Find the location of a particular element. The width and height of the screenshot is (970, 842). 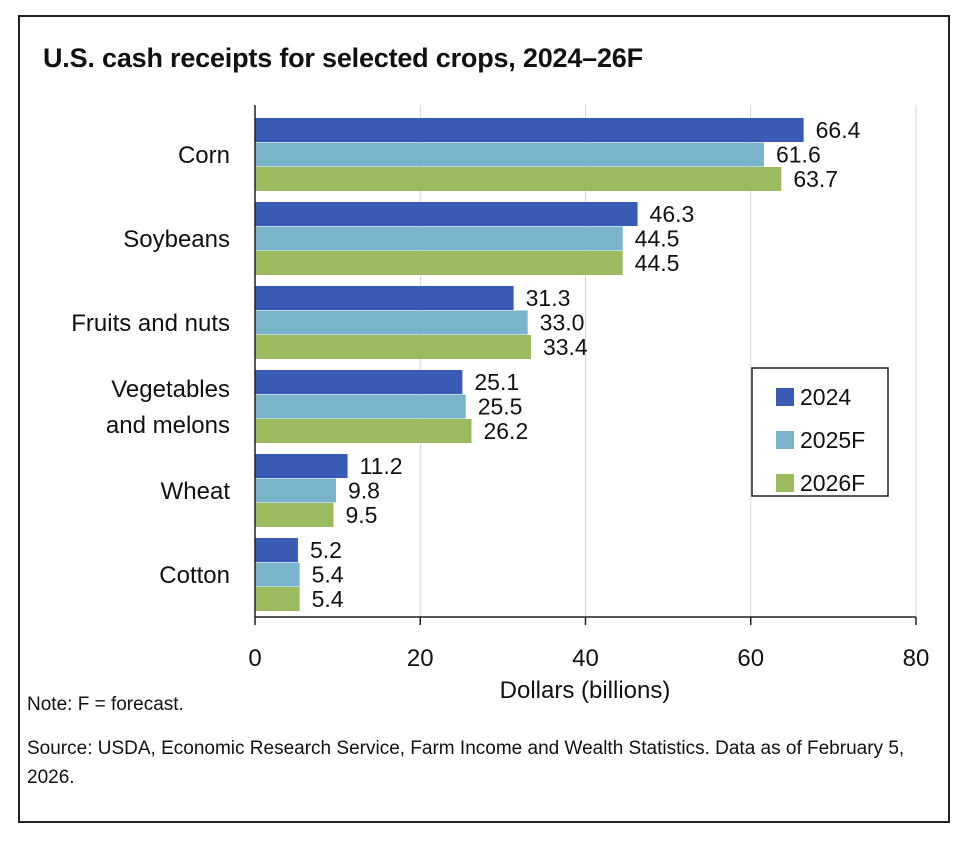

x-axis-title: Dollars (billions) is located at coordinates (585, 690).